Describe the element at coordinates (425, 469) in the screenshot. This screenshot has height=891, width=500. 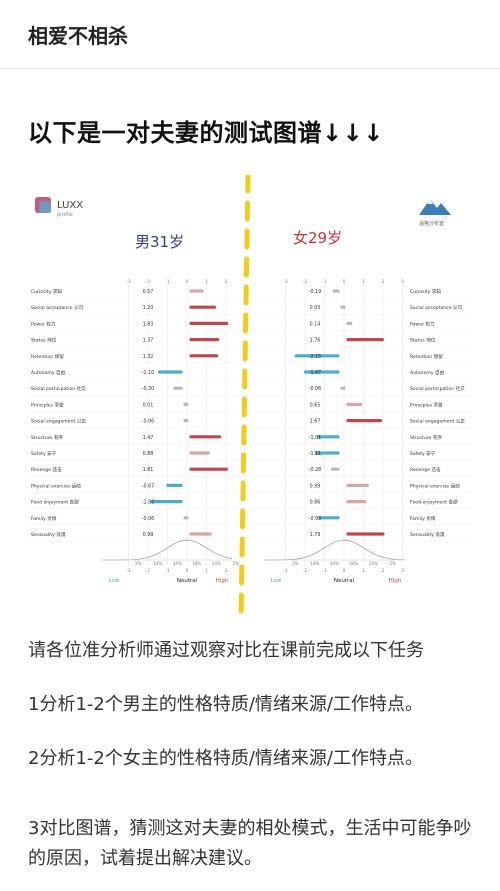
I see `trait-label-right: Revenge 还击` at that location.